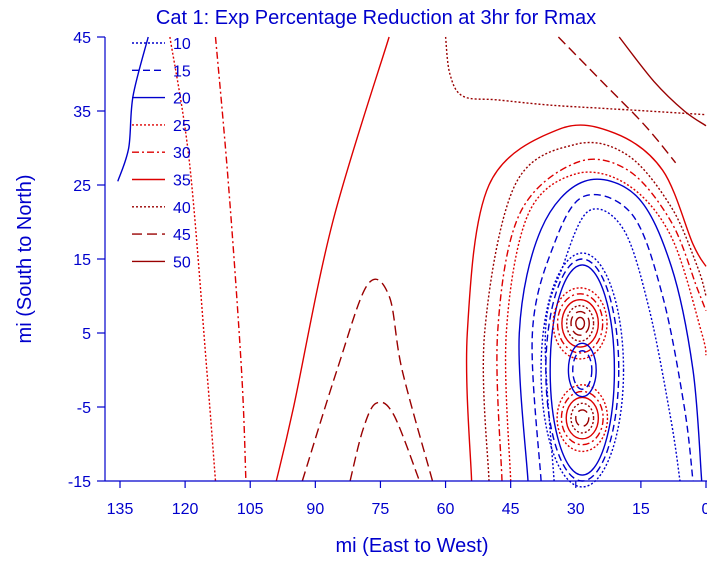  What do you see at coordinates (185, 509) in the screenshot?
I see `x-tick-label: 120` at bounding box center [185, 509].